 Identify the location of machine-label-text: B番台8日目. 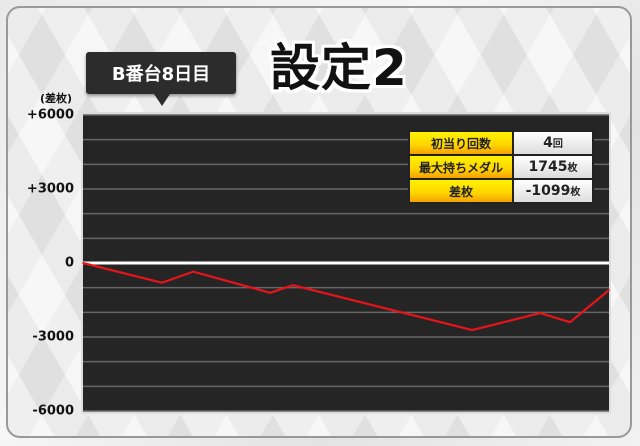
(161, 74).